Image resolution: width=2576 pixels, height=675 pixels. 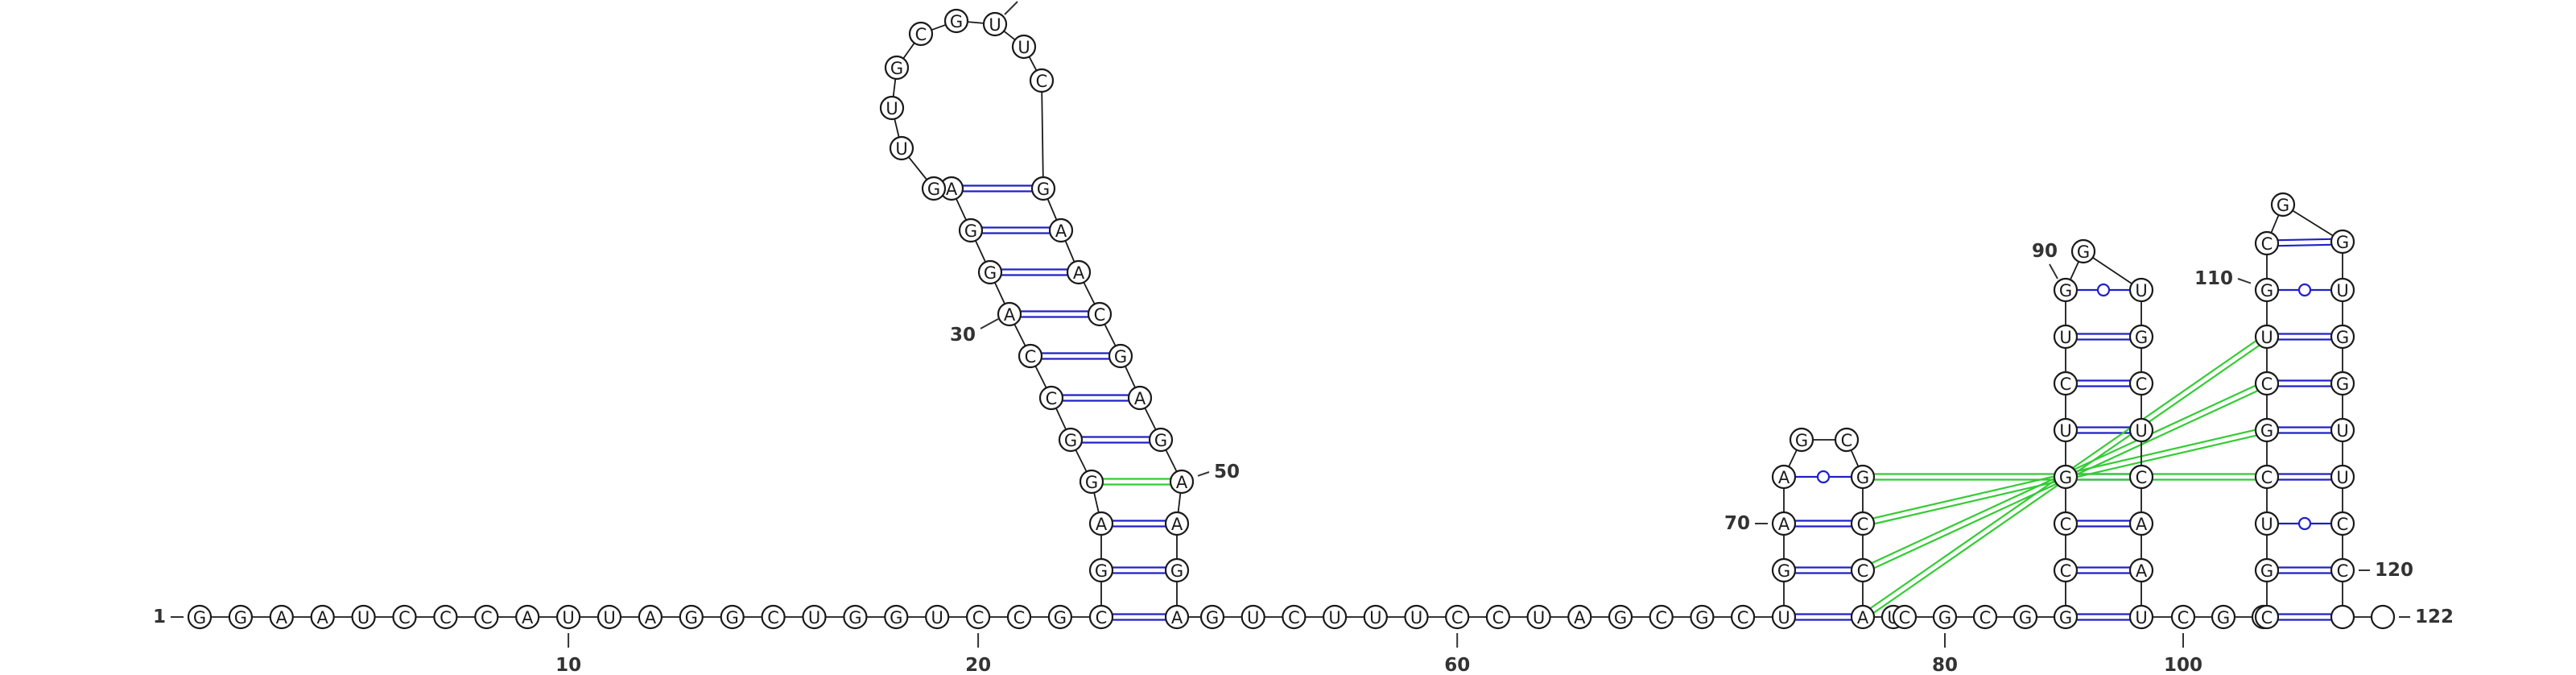 What do you see at coordinates (2267, 617) in the screenshot?
I see `nucleotide-103: C` at bounding box center [2267, 617].